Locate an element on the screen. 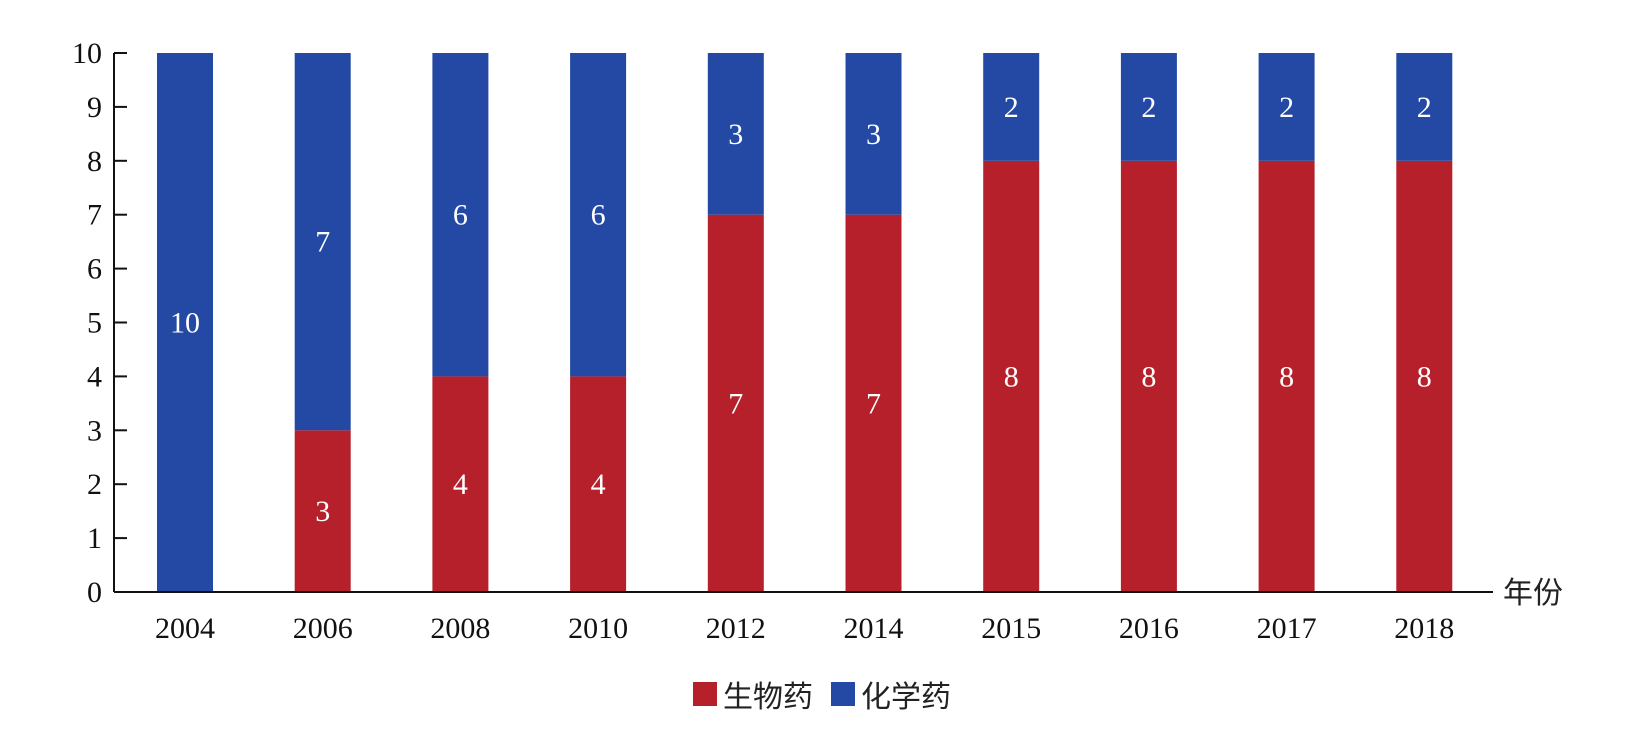 The width and height of the screenshot is (1644, 737). x-tick-label: 2008 is located at coordinates (460, 628).